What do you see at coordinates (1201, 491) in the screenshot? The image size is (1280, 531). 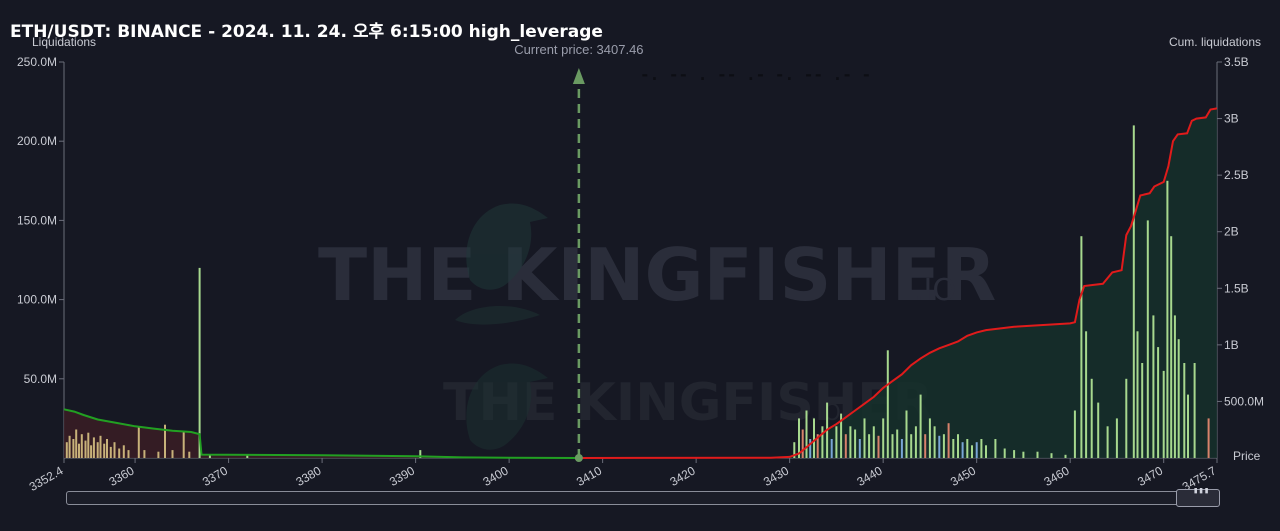 I see `grip-icon: ▮▮▮` at bounding box center [1201, 491].